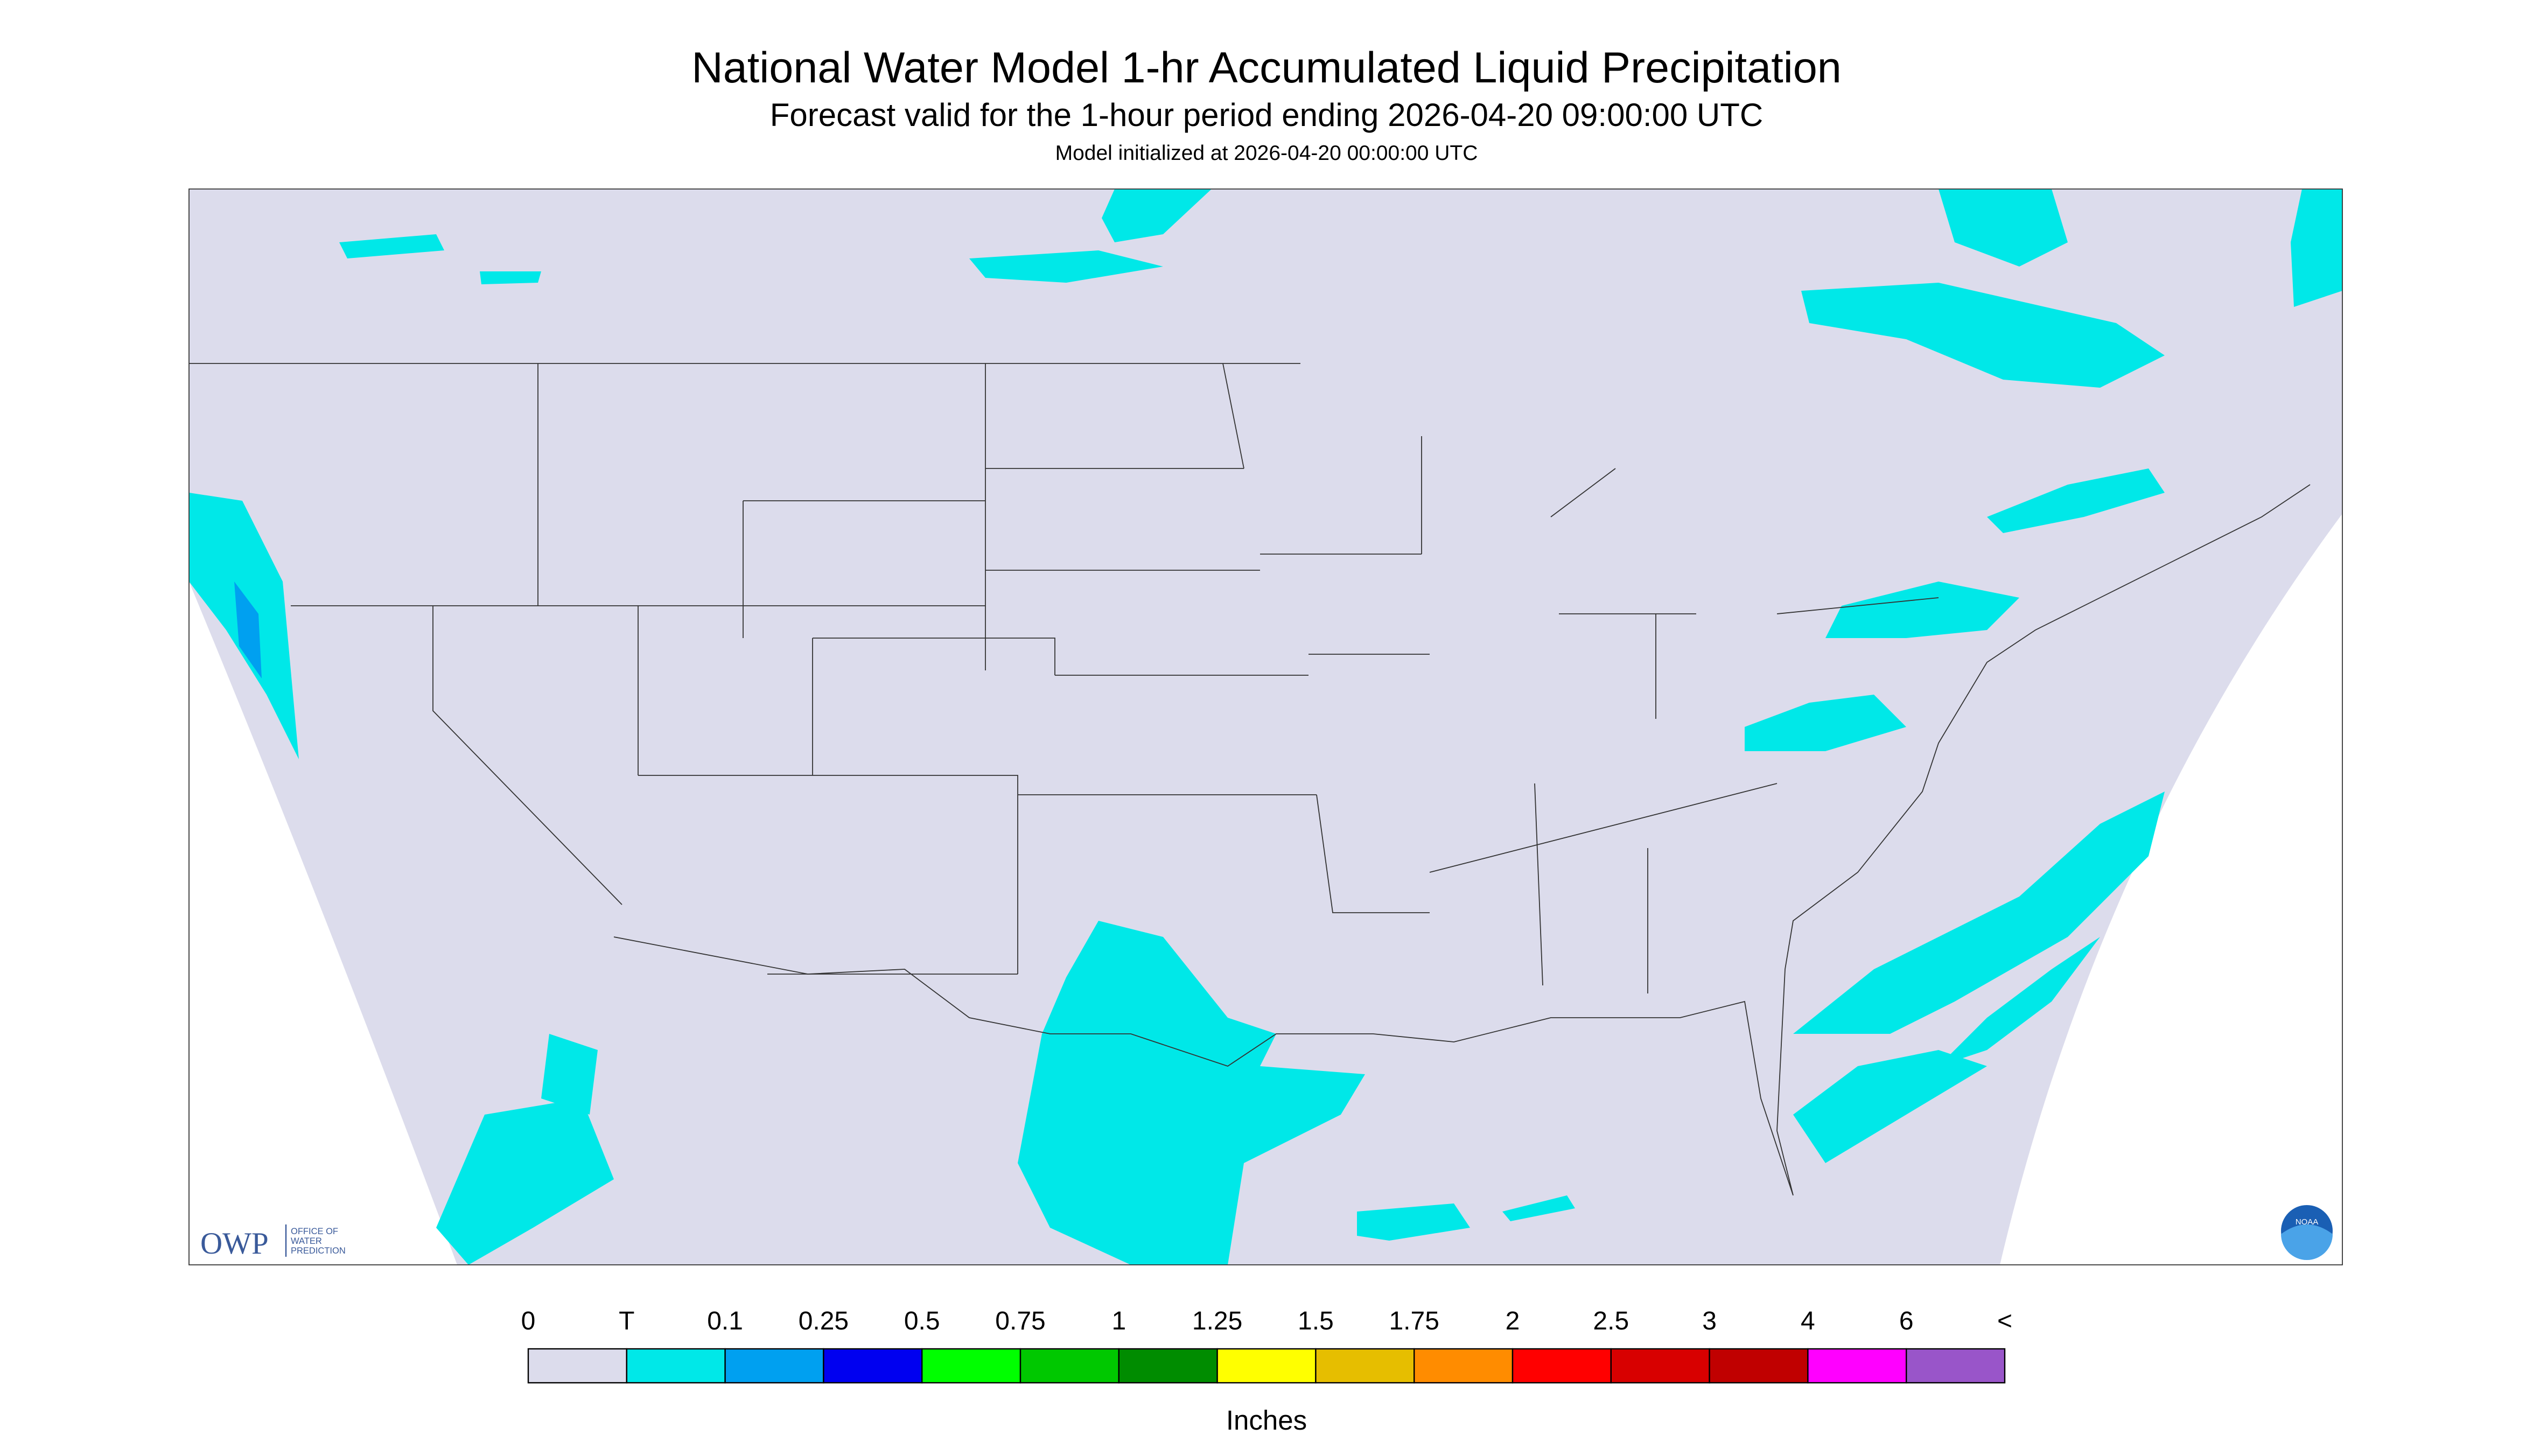  What do you see at coordinates (1020, 1321) in the screenshot?
I see `legend-label: 0.75` at bounding box center [1020, 1321].